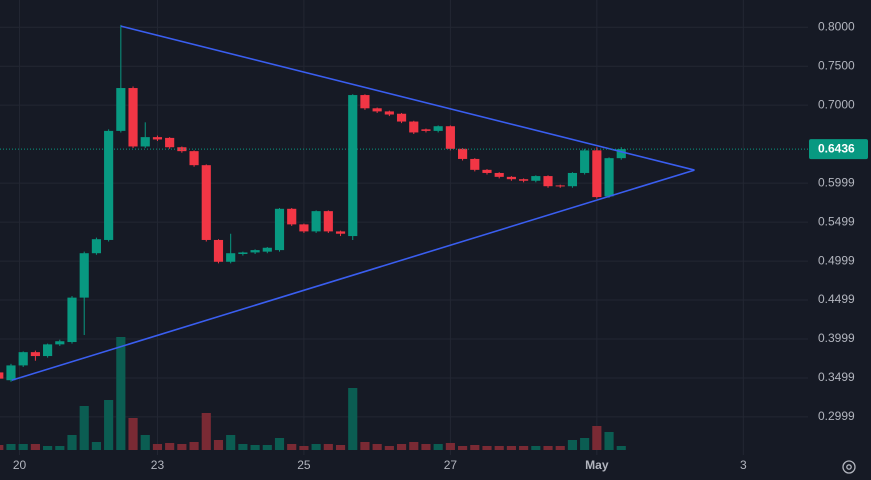 The width and height of the screenshot is (871, 480). I want to click on y-tick-label: 0.3999, so click(836, 338).